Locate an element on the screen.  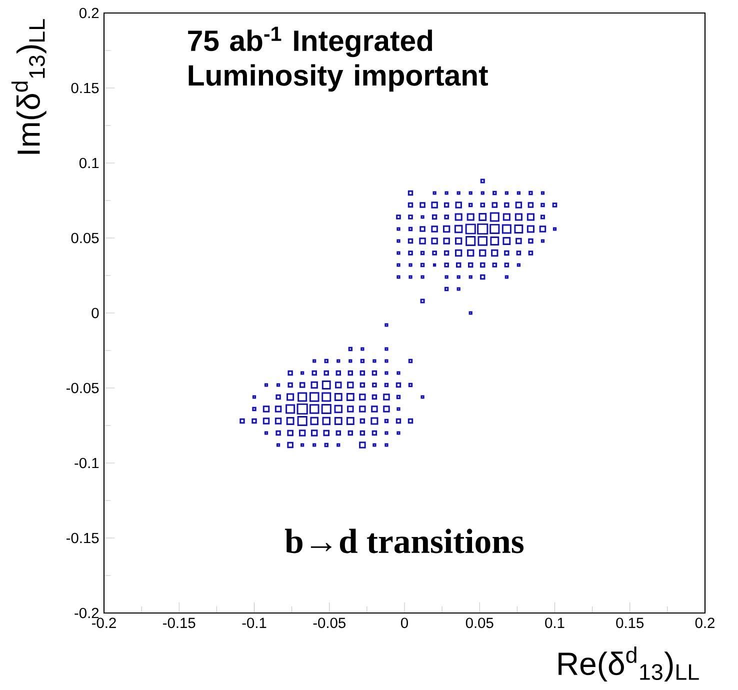
y-tick-label: -0.15 is located at coordinates (82, 538).